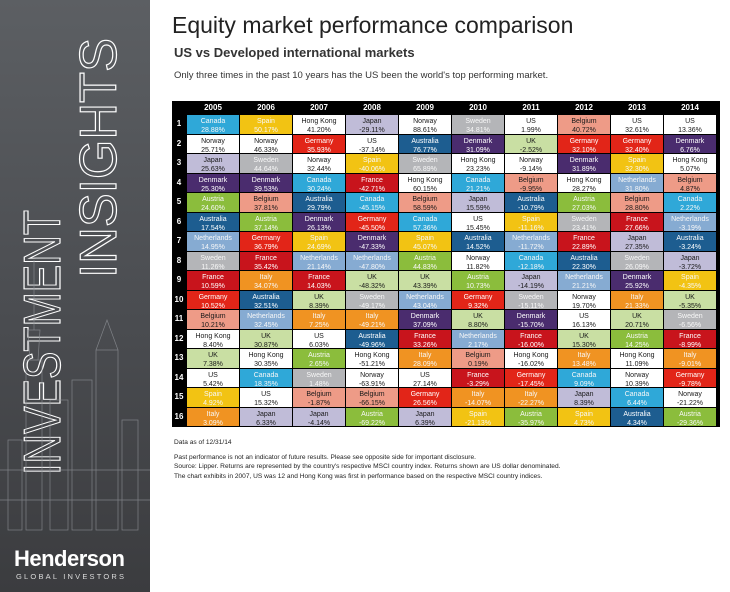 The image size is (730, 592). Describe the element at coordinates (478, 228) in the screenshot. I see `return-value: 15.45%` at that location.